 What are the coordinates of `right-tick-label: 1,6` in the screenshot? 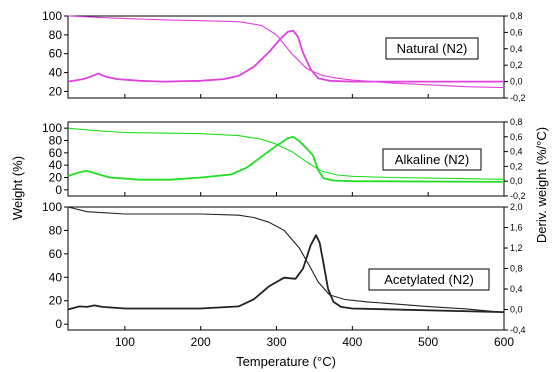 It's located at (516, 228).